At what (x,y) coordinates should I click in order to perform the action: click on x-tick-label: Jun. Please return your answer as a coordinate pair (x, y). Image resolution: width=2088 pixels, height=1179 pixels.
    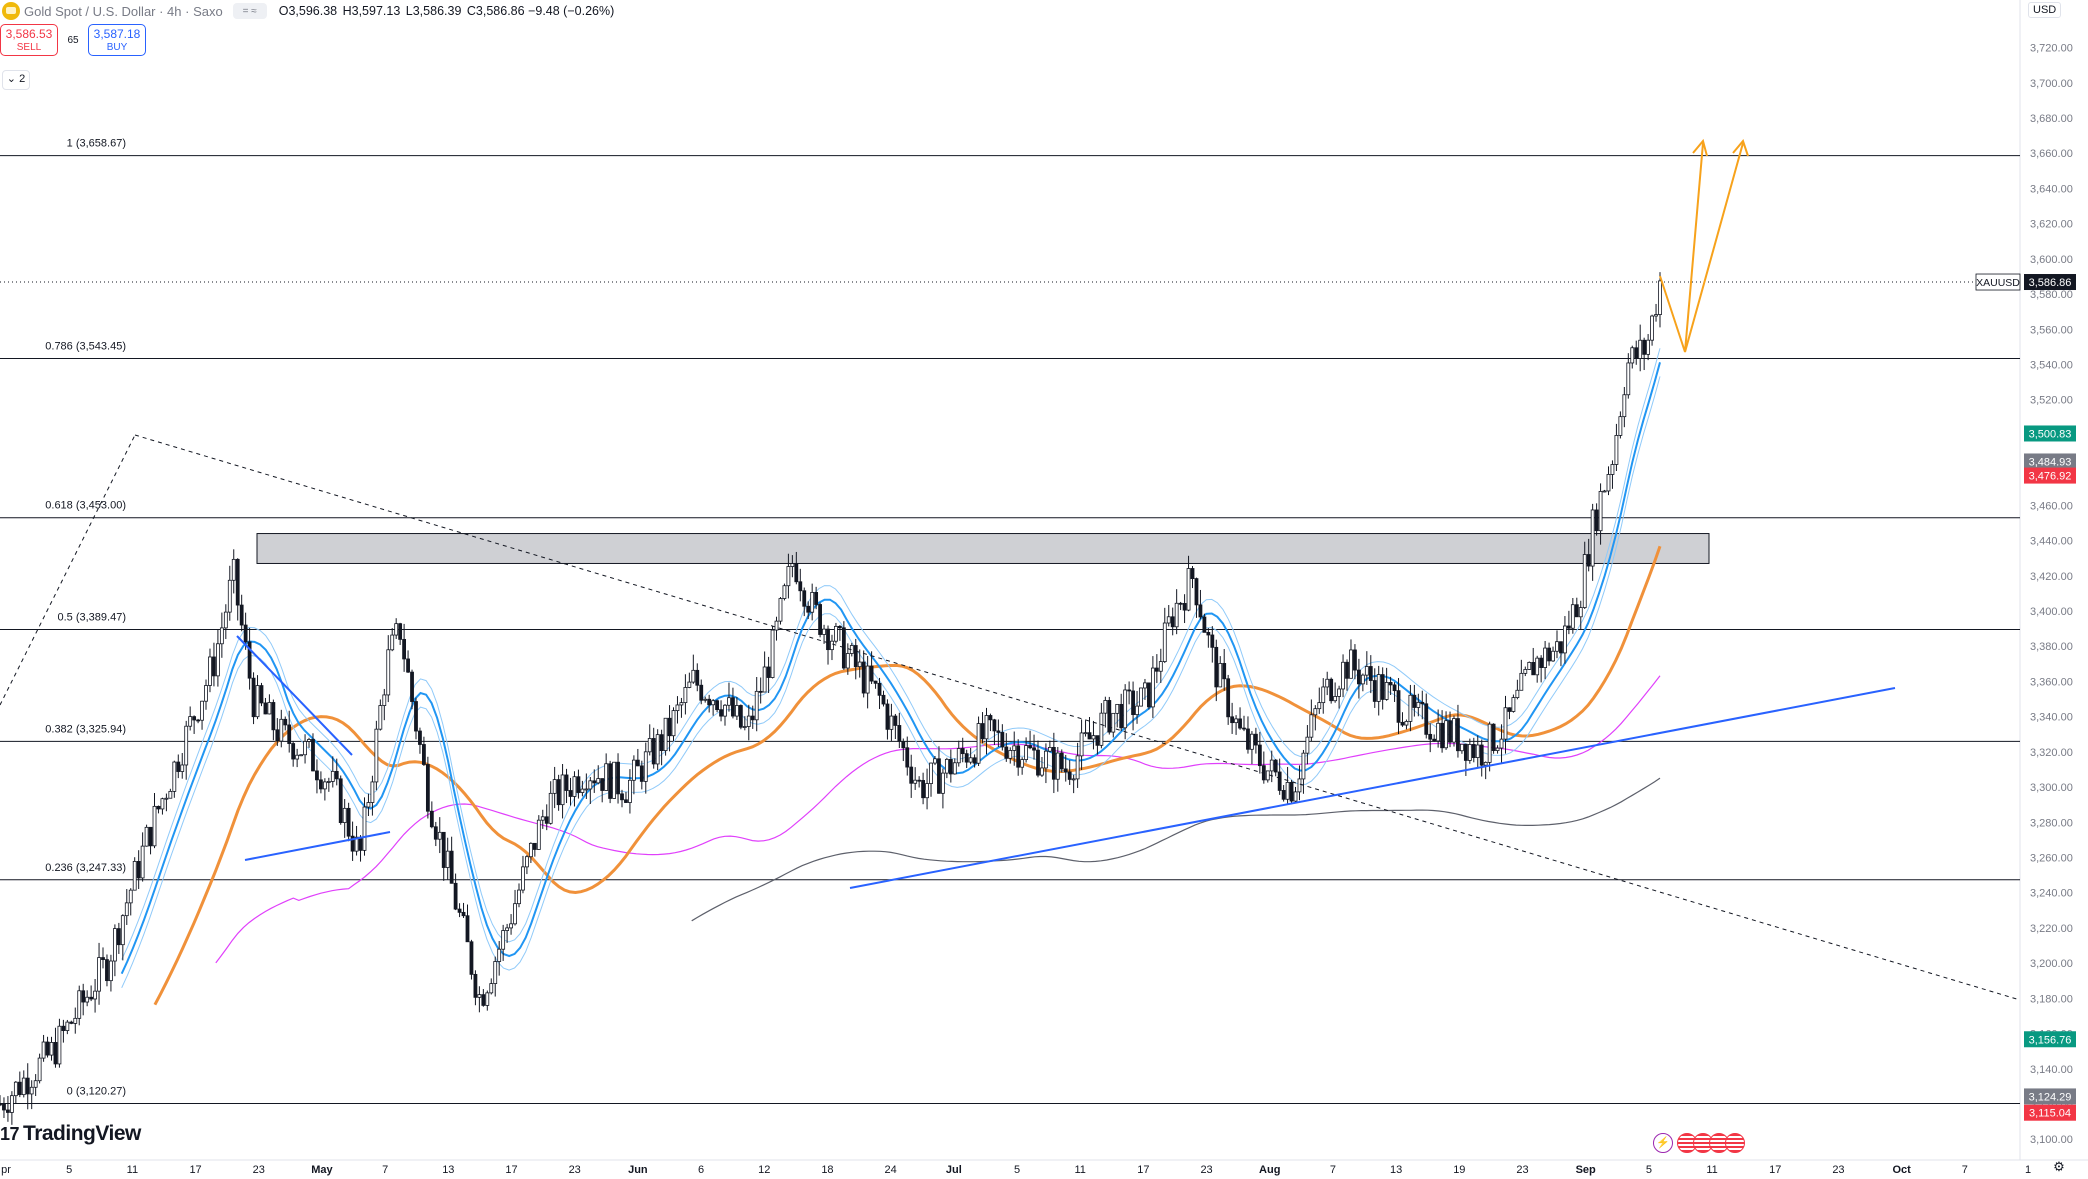
    Looking at the image, I should click on (638, 1170).